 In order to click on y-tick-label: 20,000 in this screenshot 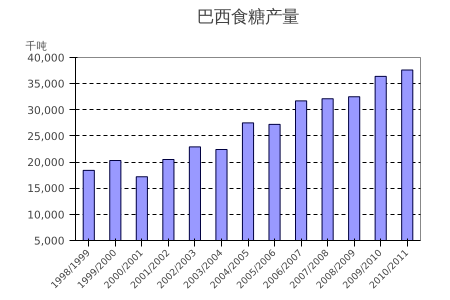, I will do `click(46, 163)`.